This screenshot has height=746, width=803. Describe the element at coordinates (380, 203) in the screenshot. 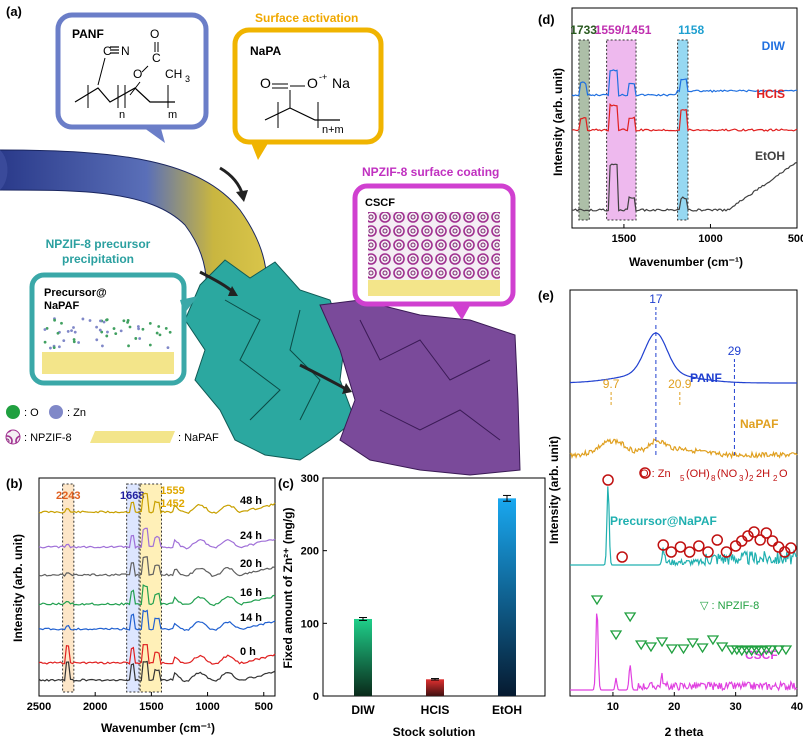

I see `coating-title: CSCF` at that location.